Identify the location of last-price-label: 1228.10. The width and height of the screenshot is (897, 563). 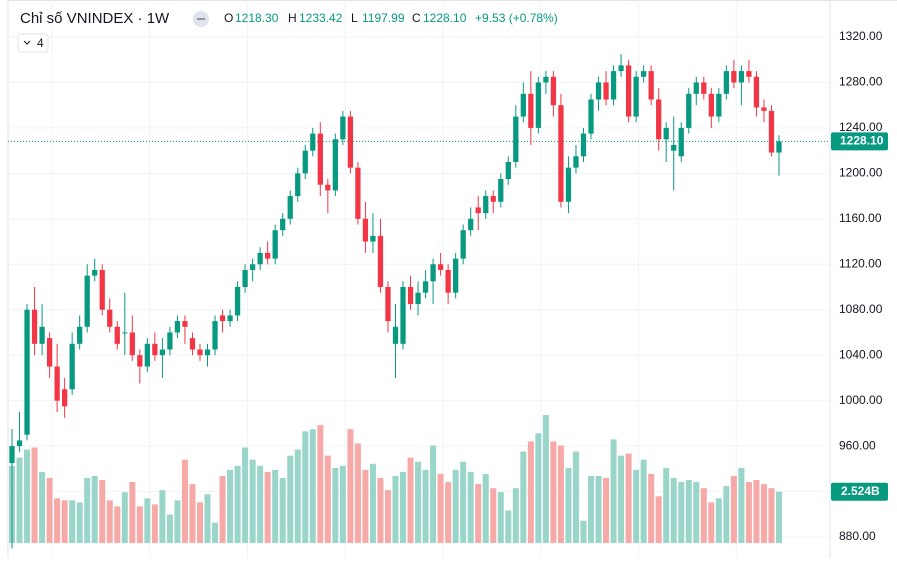
(862, 141).